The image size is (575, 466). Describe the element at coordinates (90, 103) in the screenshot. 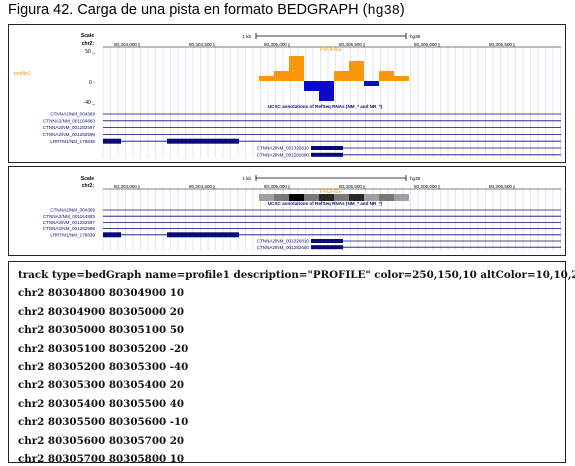

I see `axis-tick-min: -40 _` at that location.